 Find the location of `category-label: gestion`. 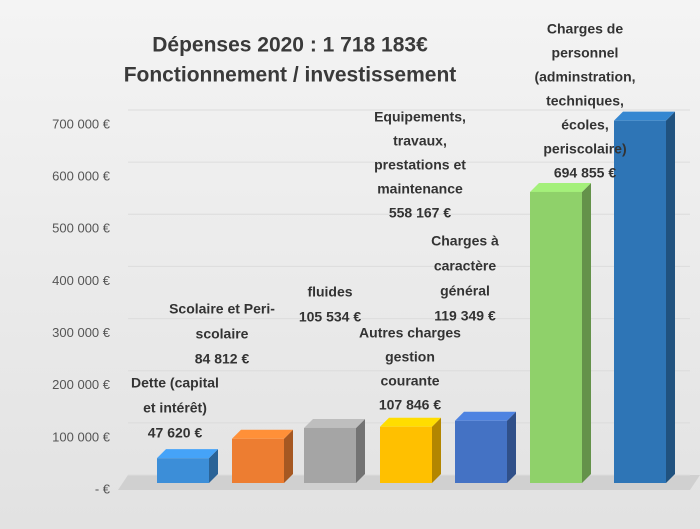

category-label: gestion is located at coordinates (410, 357).